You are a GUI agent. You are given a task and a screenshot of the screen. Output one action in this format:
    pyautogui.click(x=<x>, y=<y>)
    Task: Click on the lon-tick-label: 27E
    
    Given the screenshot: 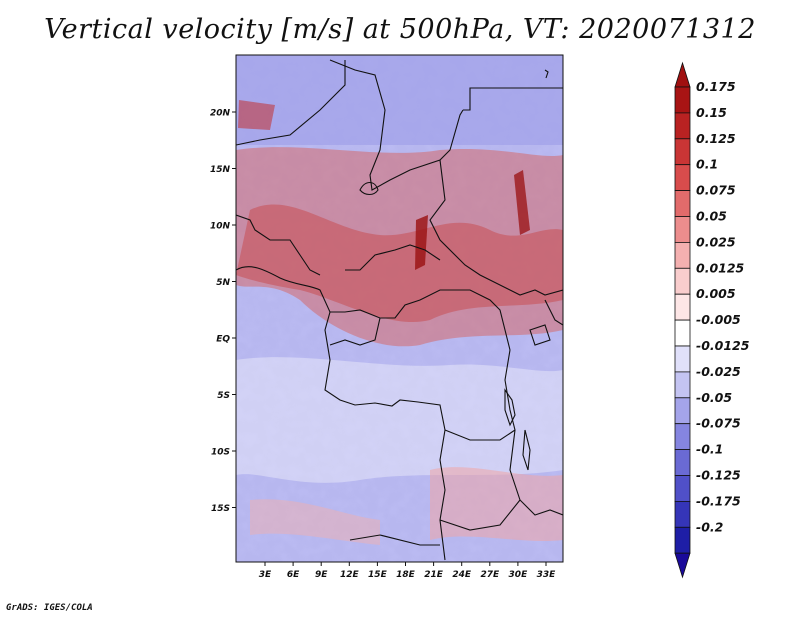 What is the action you would take?
    pyautogui.click(x=490, y=575)
    